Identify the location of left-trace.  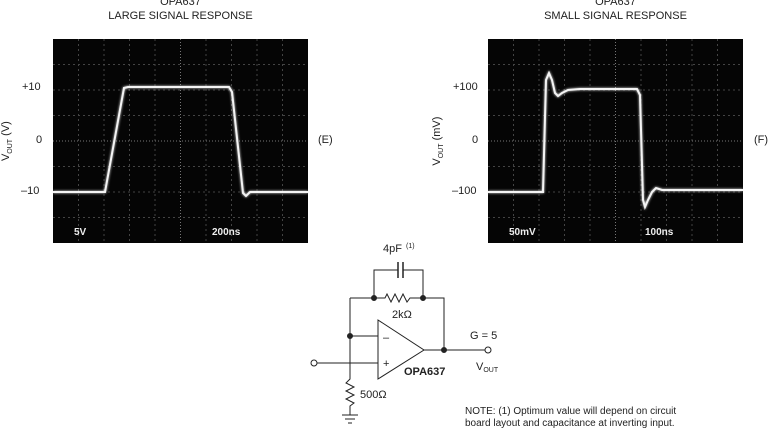
(180, 142).